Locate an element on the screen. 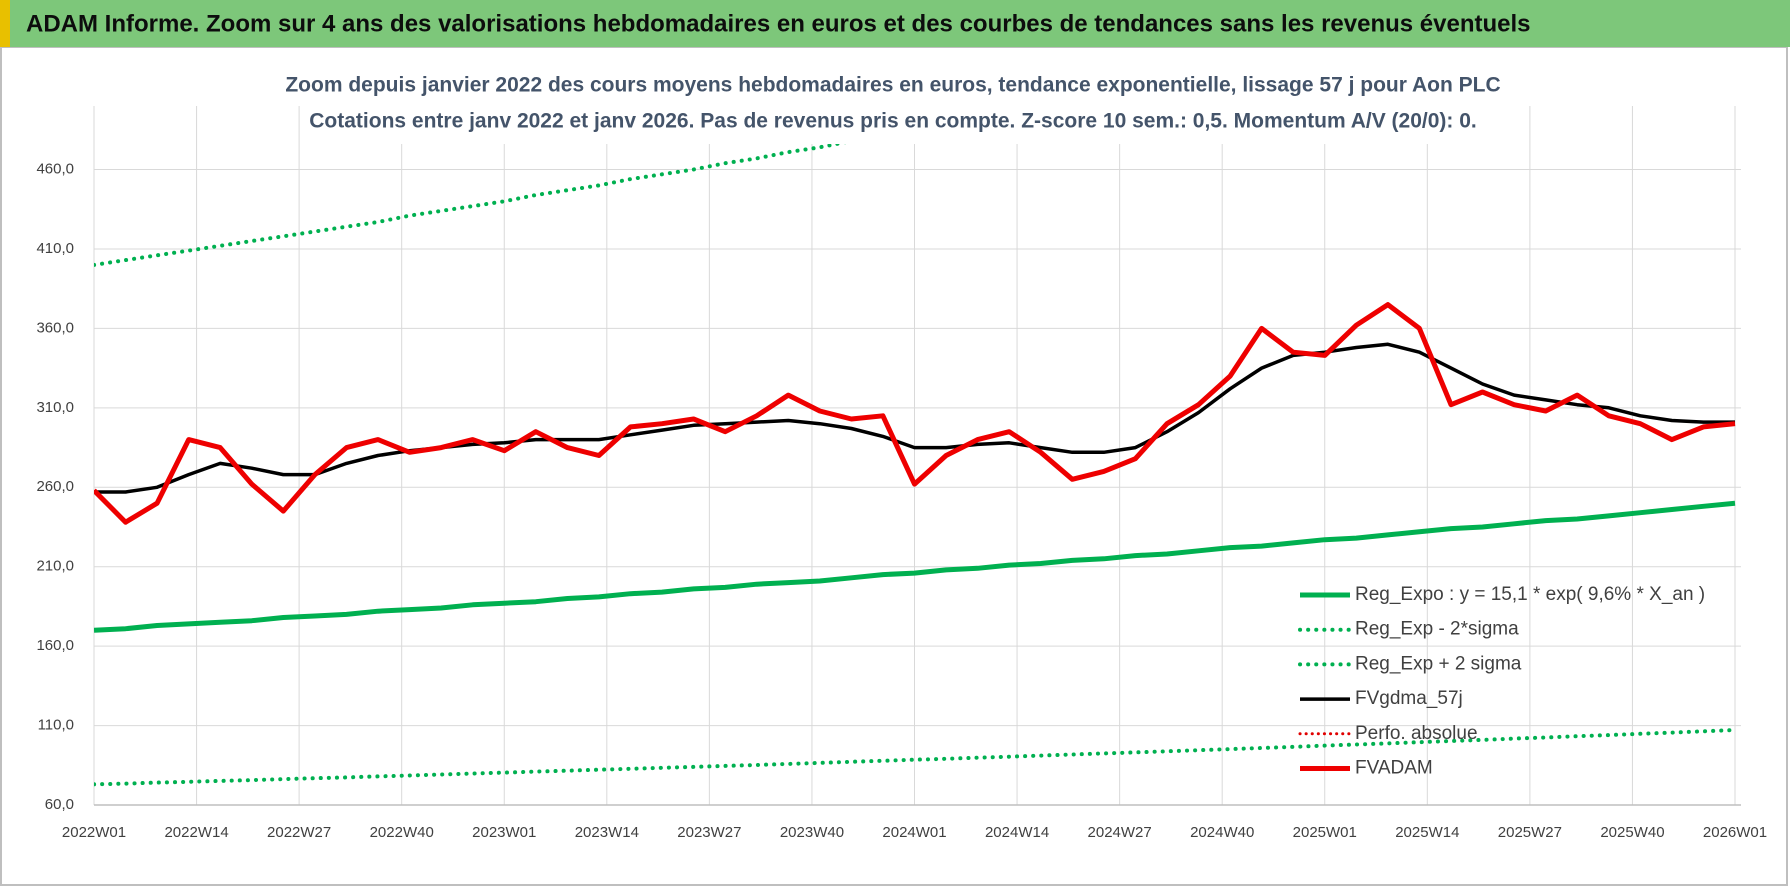 The height and width of the screenshot is (887, 1790). x-tick-label: 2025W01 is located at coordinates (1325, 832).